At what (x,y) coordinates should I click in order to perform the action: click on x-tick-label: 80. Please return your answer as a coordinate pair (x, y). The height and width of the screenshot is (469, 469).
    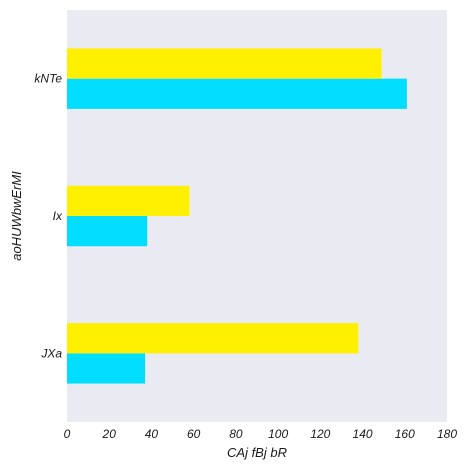
    Looking at the image, I should click on (236, 434).